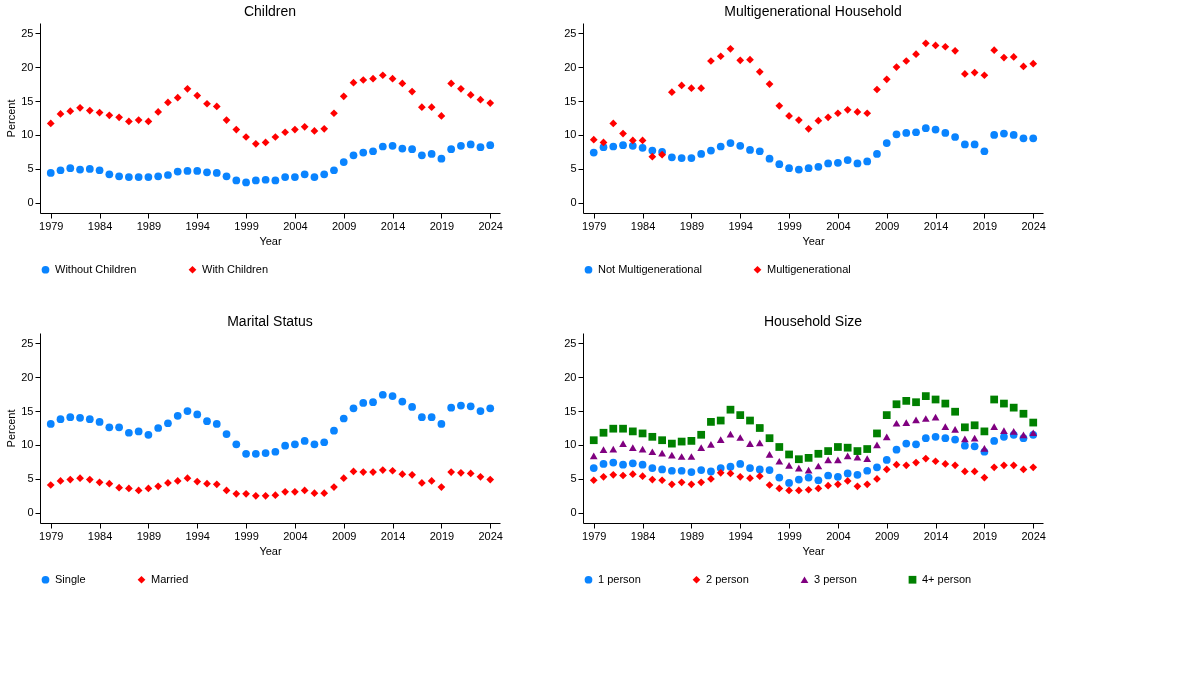 The width and height of the screenshot is (1183, 674). I want to click on y-tick-label: 5, so click(30, 478).